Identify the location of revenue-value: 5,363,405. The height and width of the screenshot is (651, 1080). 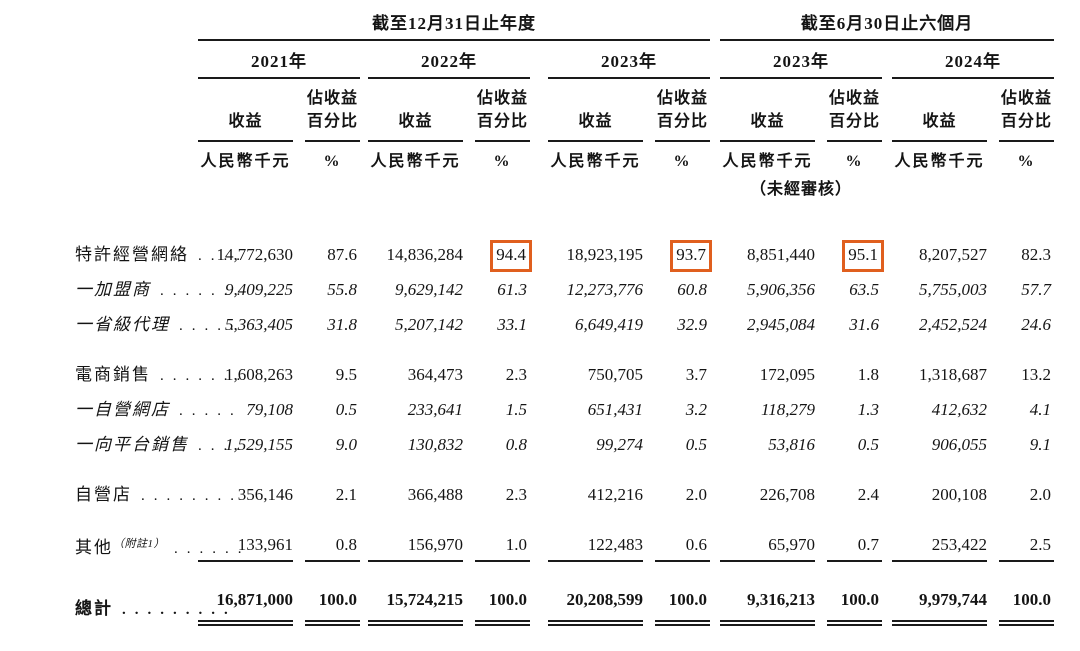
(259, 324).